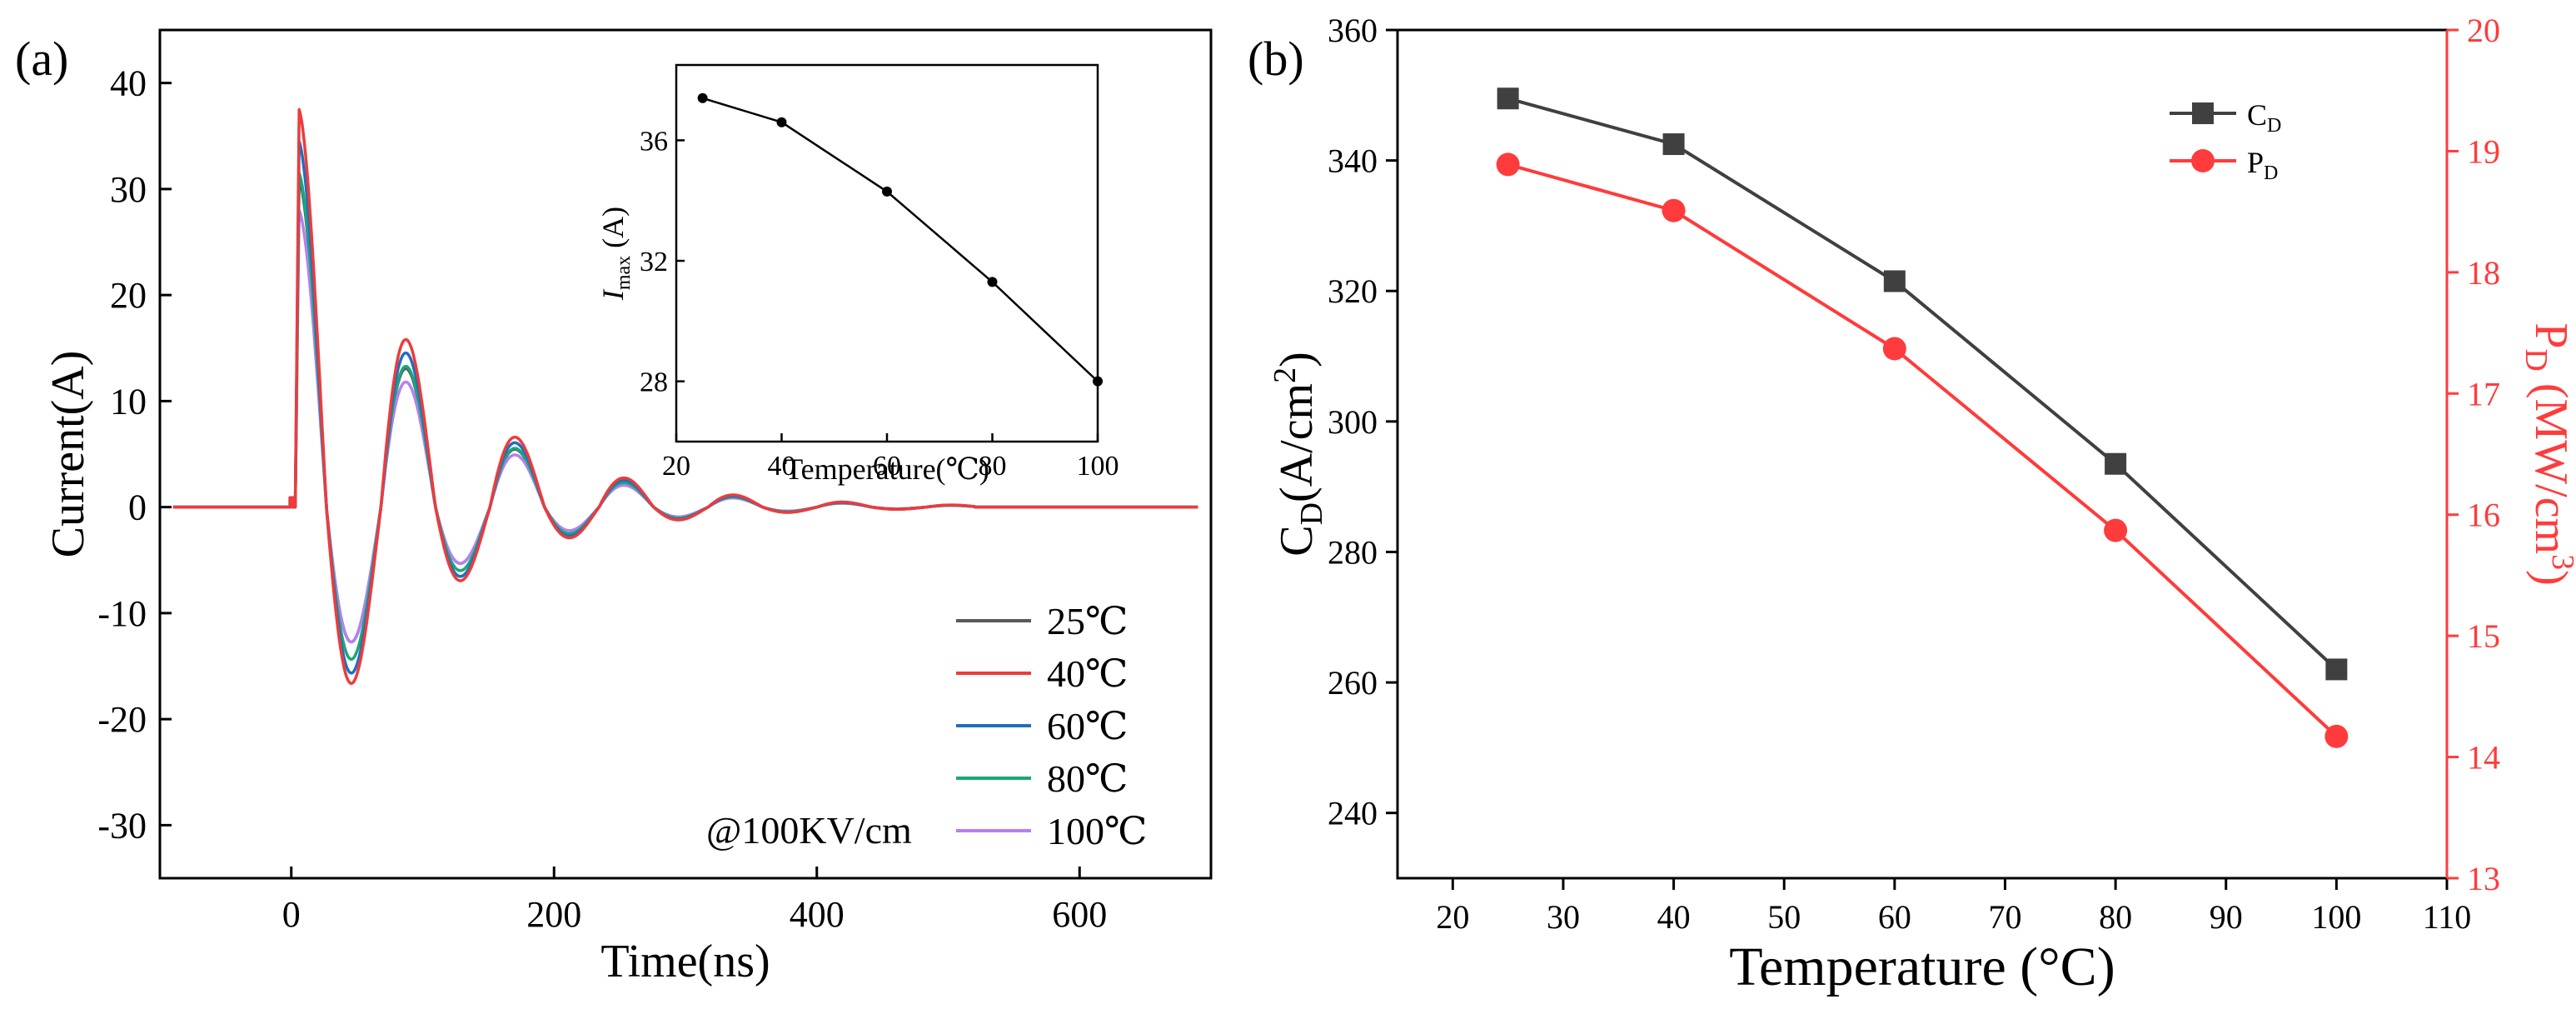 This screenshot has width=2576, height=1014. Describe the element at coordinates (122, 613) in the screenshot. I see `y-tick-label: -10` at that location.